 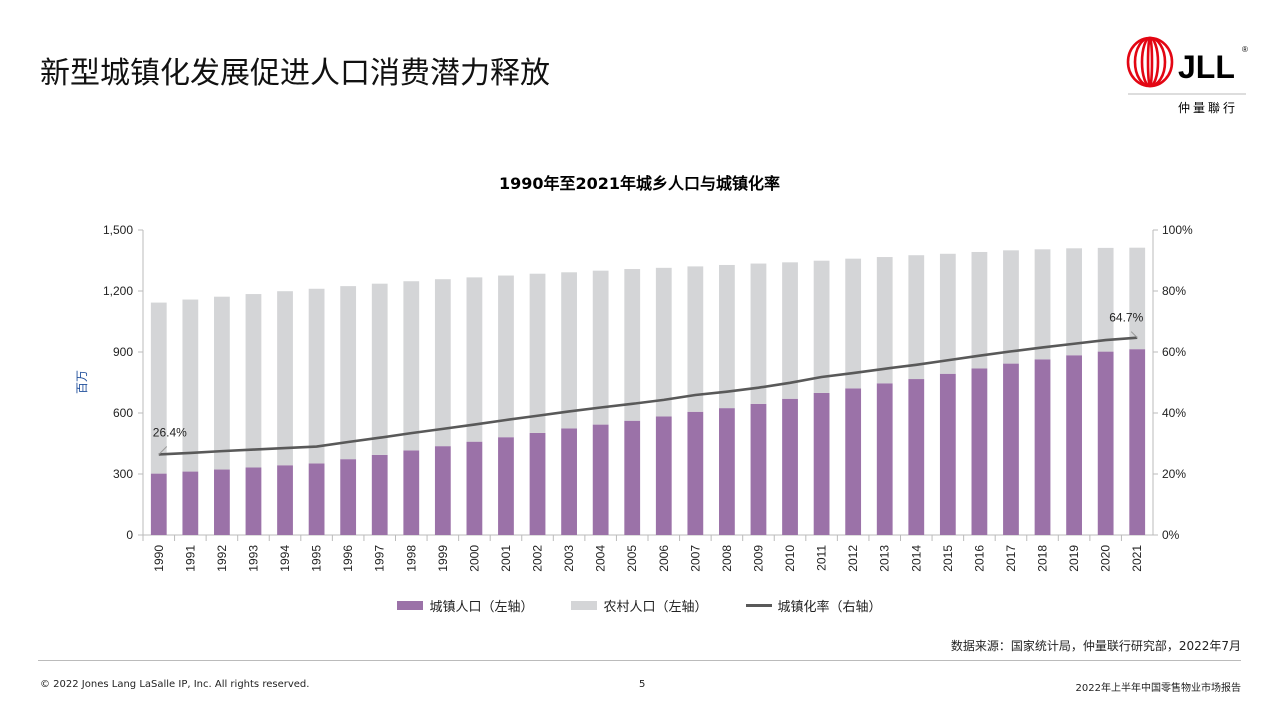 What do you see at coordinates (129, 535) in the screenshot?
I see `y-tick-label: 0` at bounding box center [129, 535].